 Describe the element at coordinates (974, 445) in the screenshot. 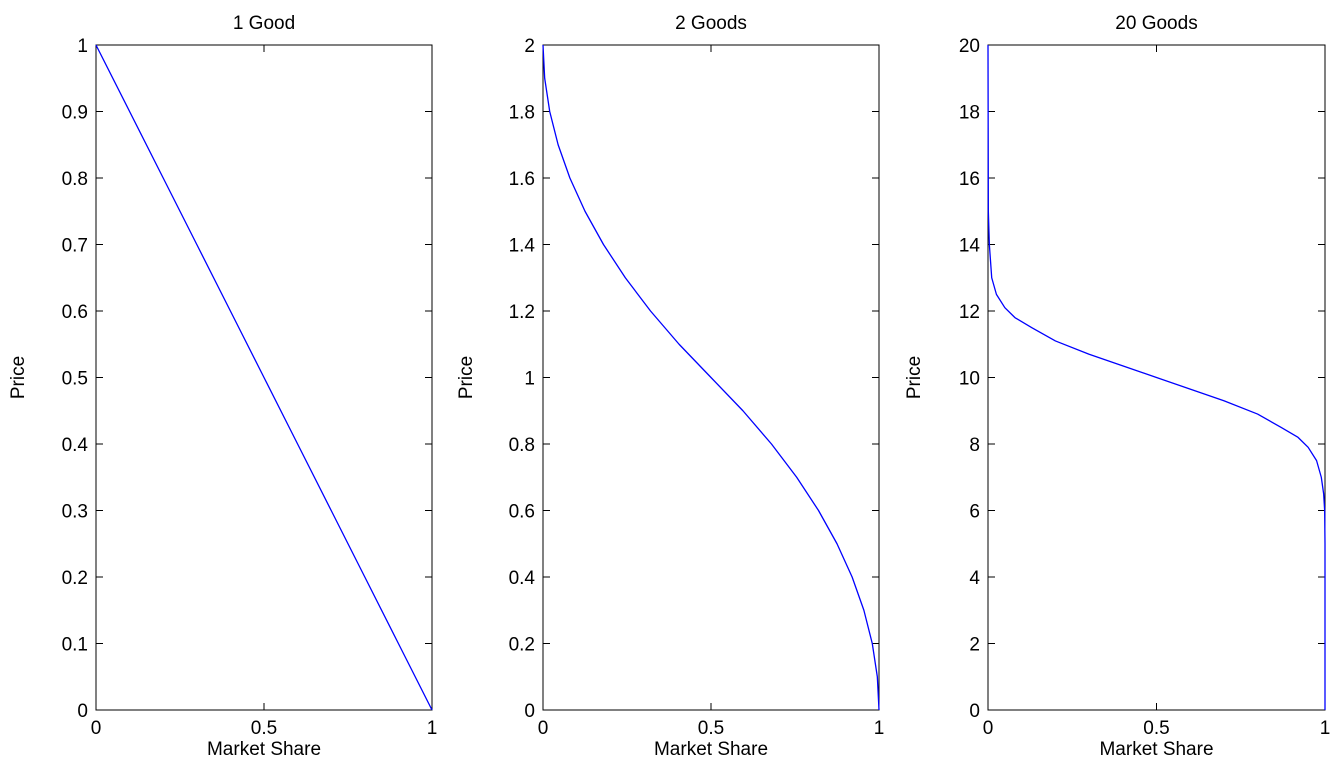

I see `y-tick-label: 8` at that location.